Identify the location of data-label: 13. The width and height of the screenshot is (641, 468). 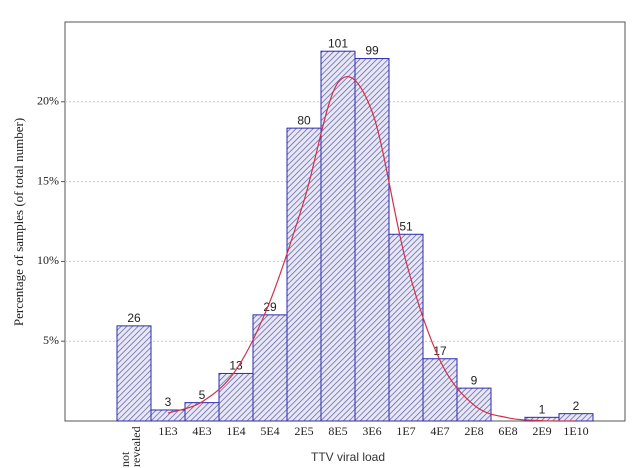
(236, 366).